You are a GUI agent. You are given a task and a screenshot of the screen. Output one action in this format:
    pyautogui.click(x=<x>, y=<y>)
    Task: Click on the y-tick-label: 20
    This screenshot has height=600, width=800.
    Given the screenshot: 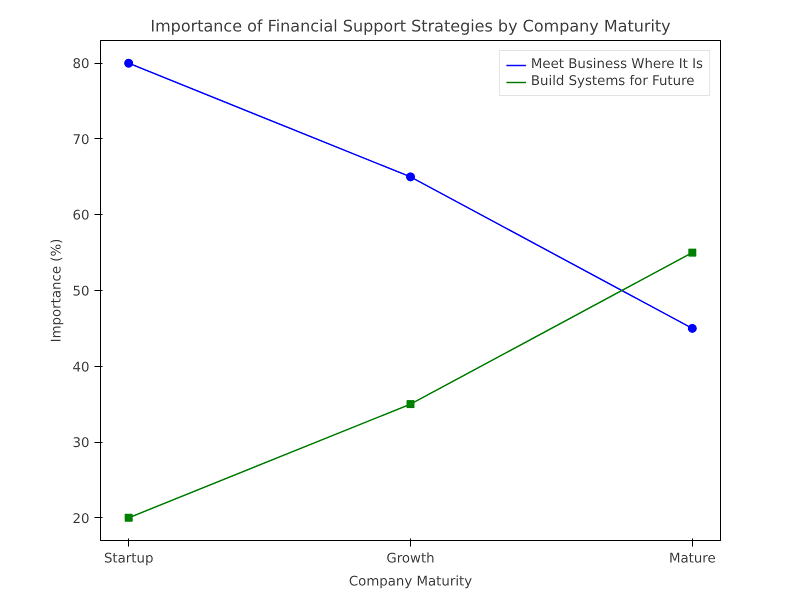 What is the action you would take?
    pyautogui.click(x=81, y=519)
    